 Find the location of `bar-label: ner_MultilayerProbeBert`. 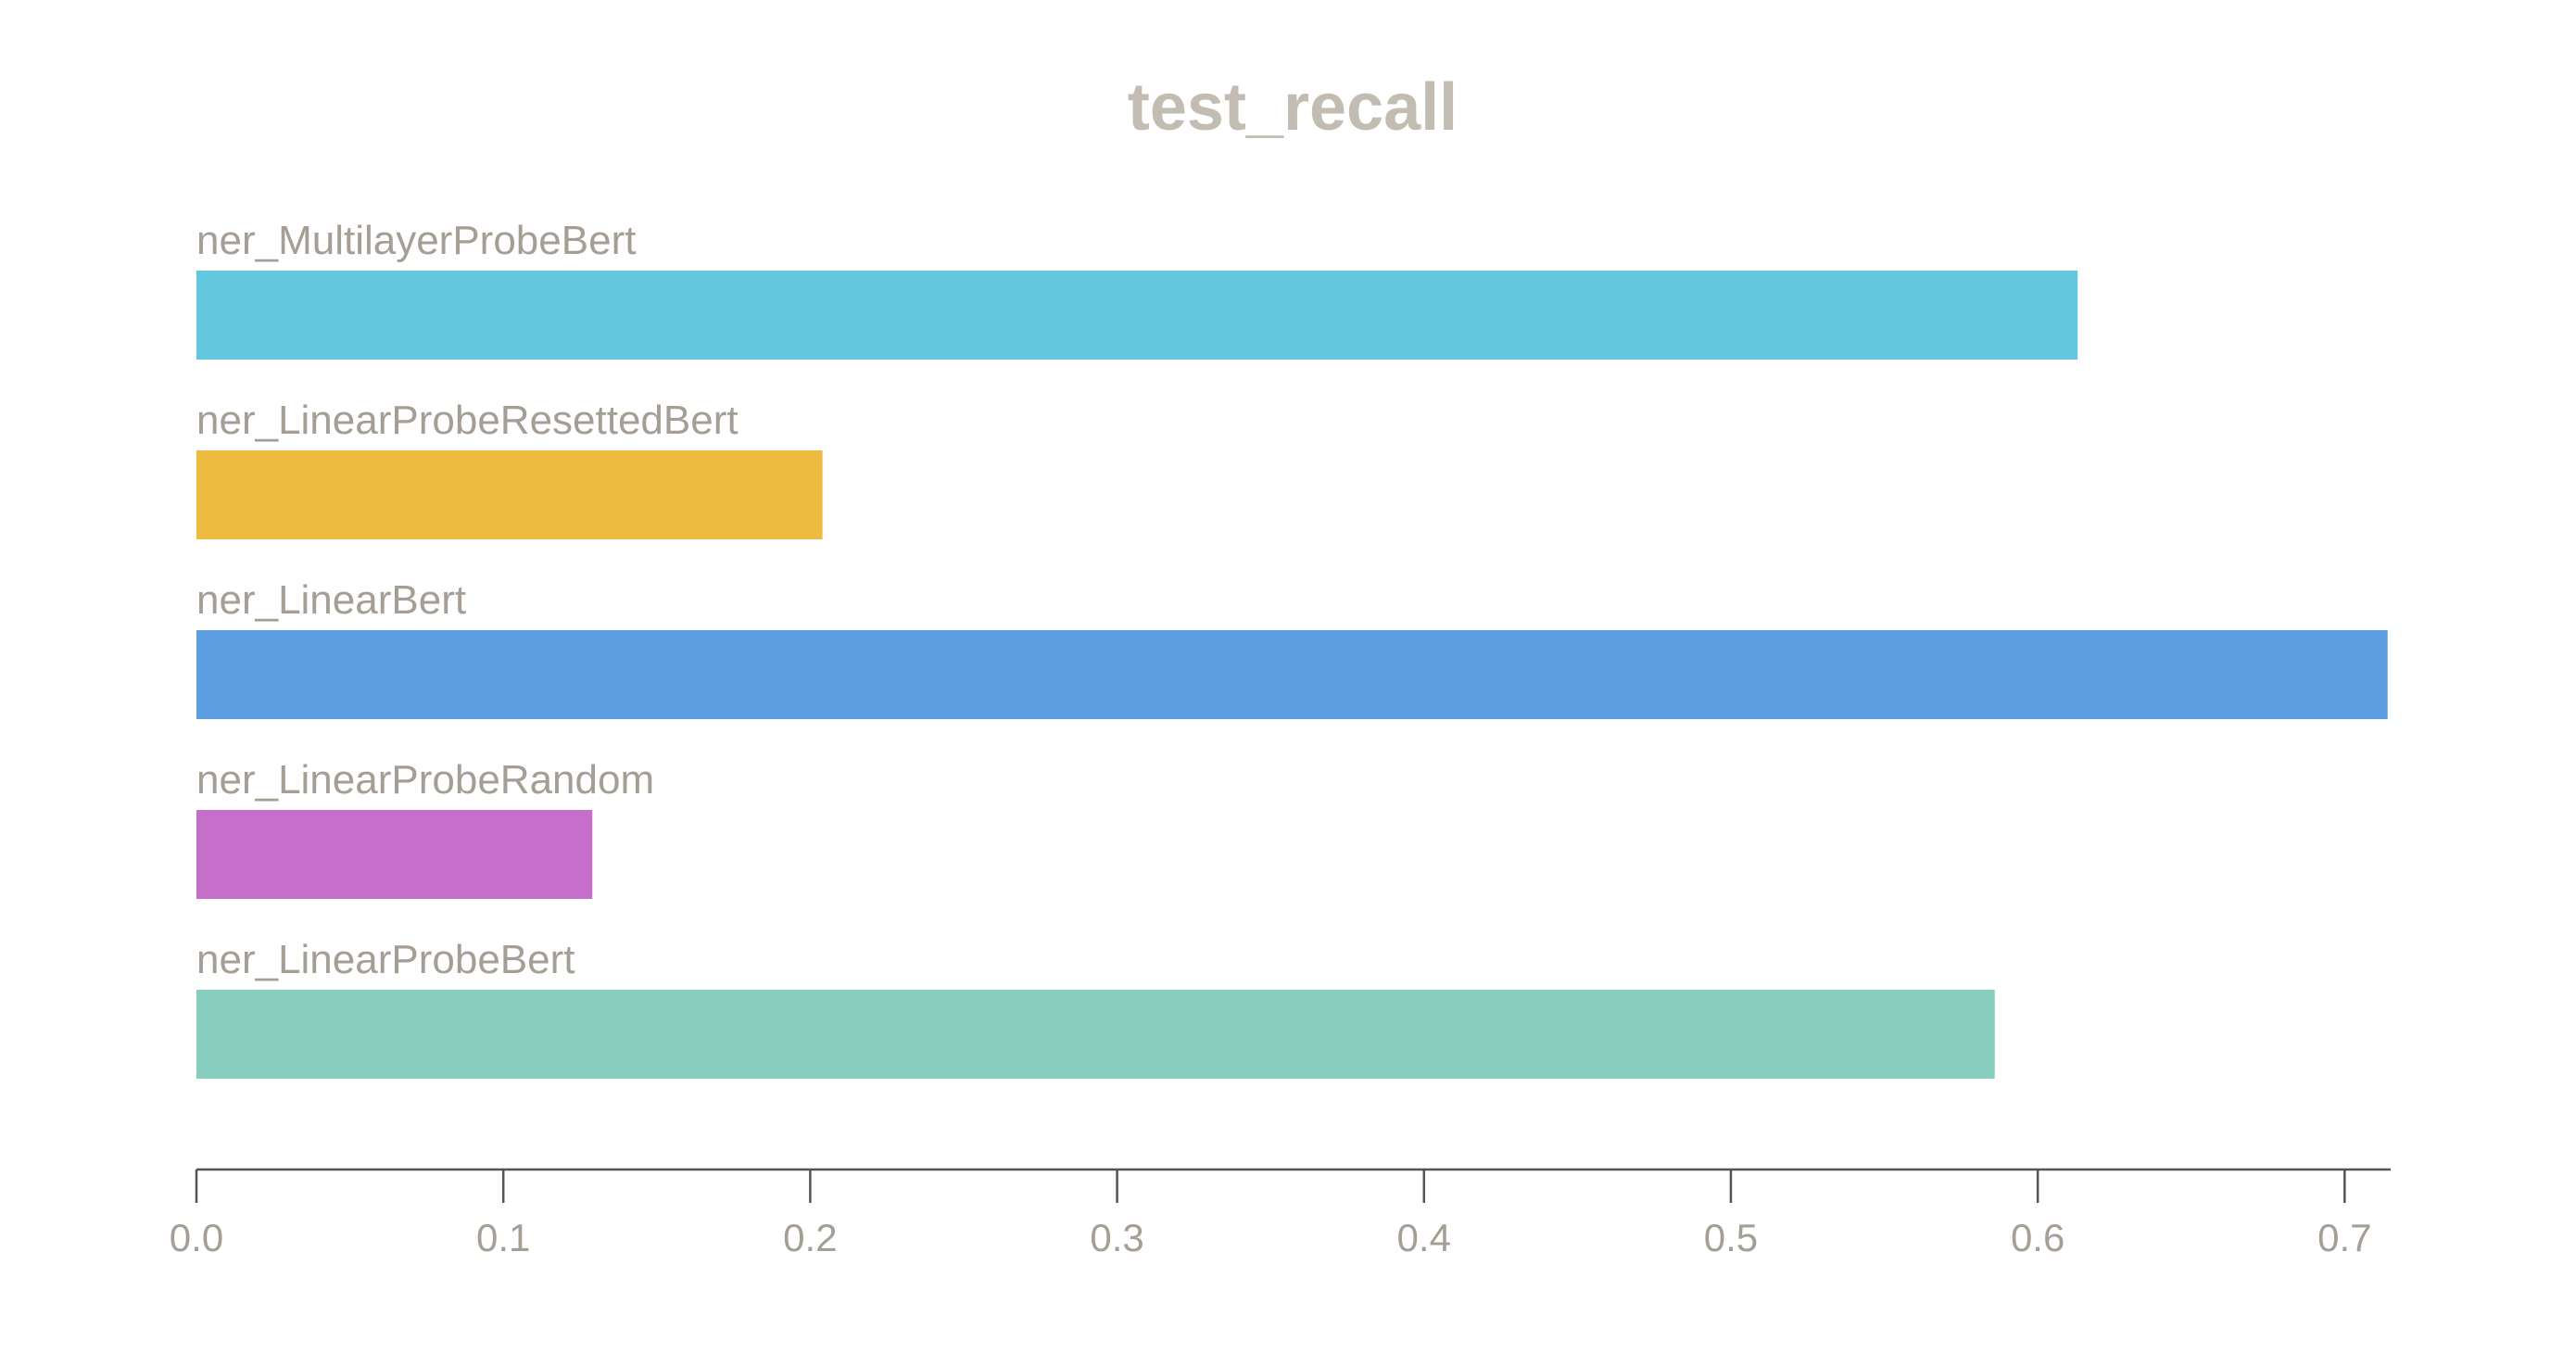

bar-label: ner_MultilayerProbeBert is located at coordinates (416, 240).